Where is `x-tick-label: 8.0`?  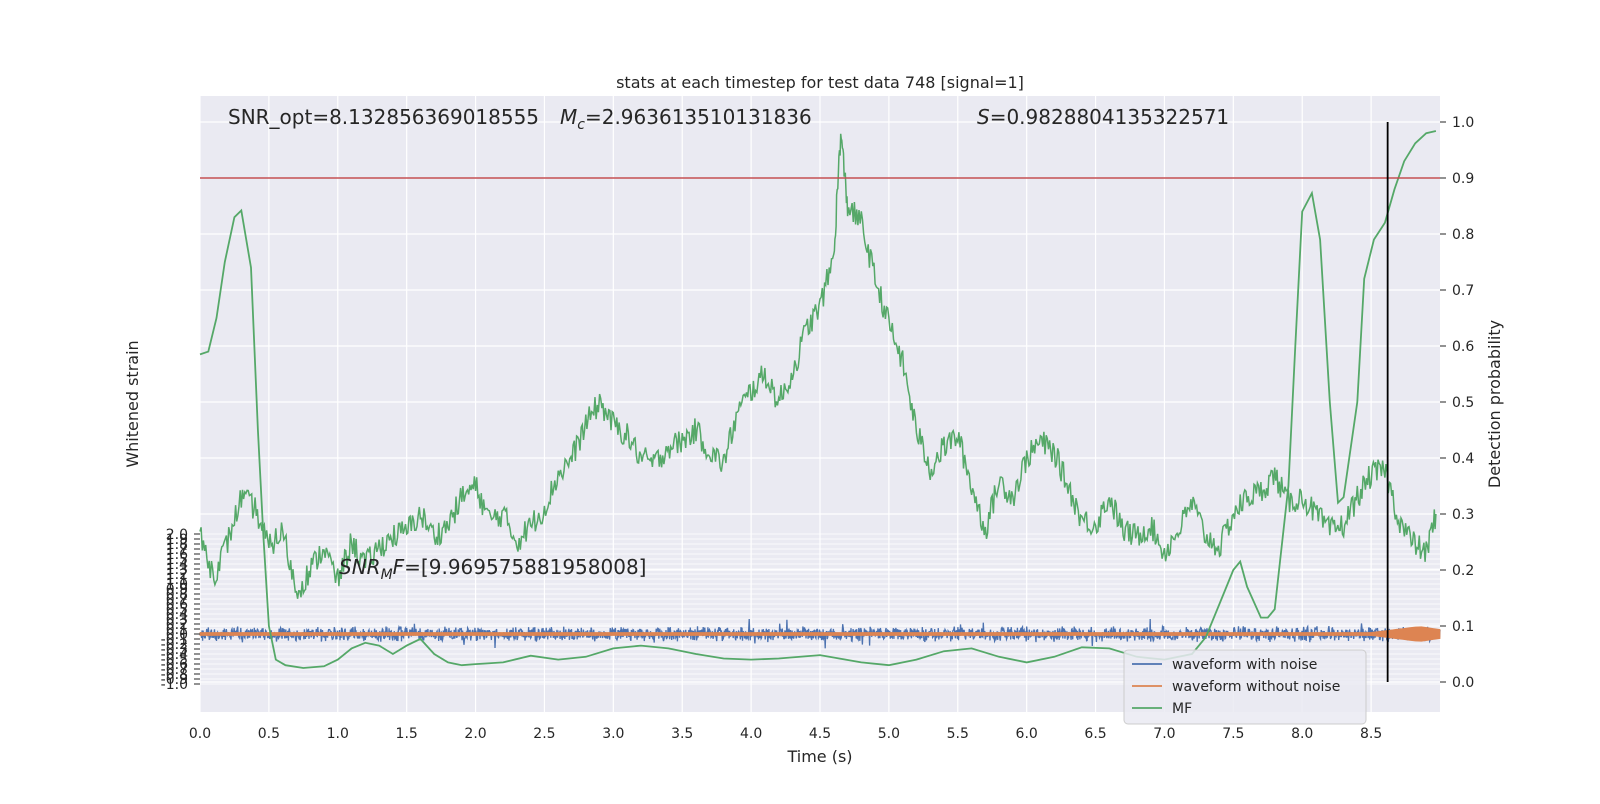
x-tick-label: 8.0 is located at coordinates (1302, 734).